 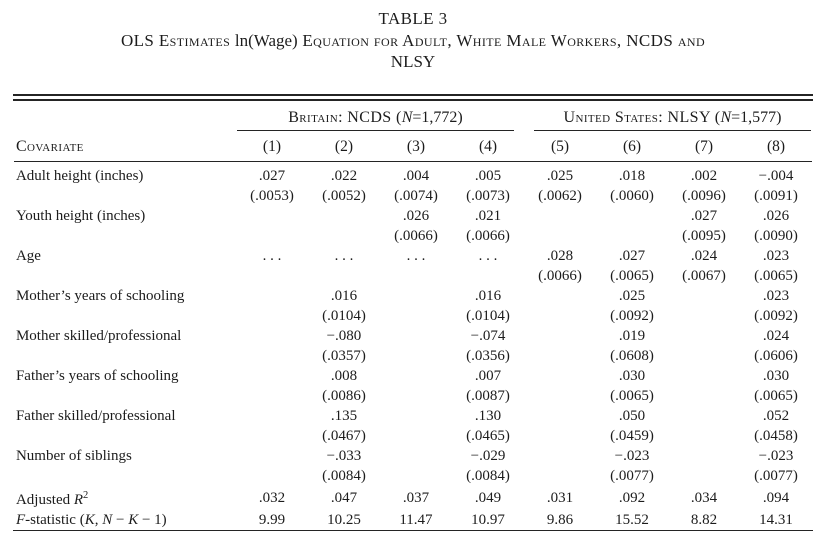 I want to click on column-header-7: (7), so click(x=704, y=147).